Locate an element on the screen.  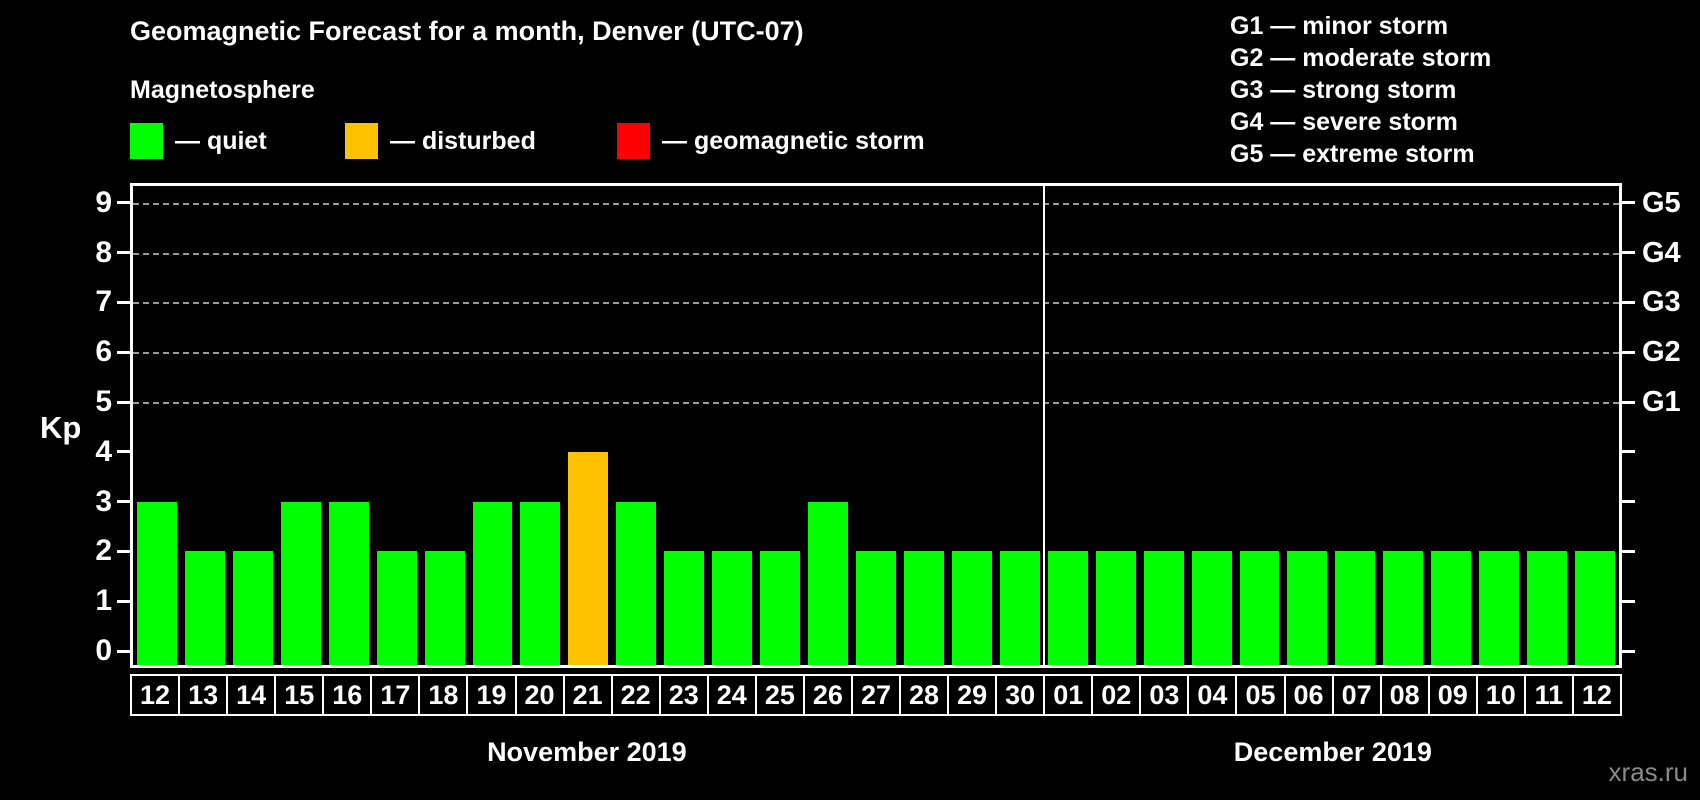
legend-item-disturbed: — disturbed is located at coordinates (440, 141).